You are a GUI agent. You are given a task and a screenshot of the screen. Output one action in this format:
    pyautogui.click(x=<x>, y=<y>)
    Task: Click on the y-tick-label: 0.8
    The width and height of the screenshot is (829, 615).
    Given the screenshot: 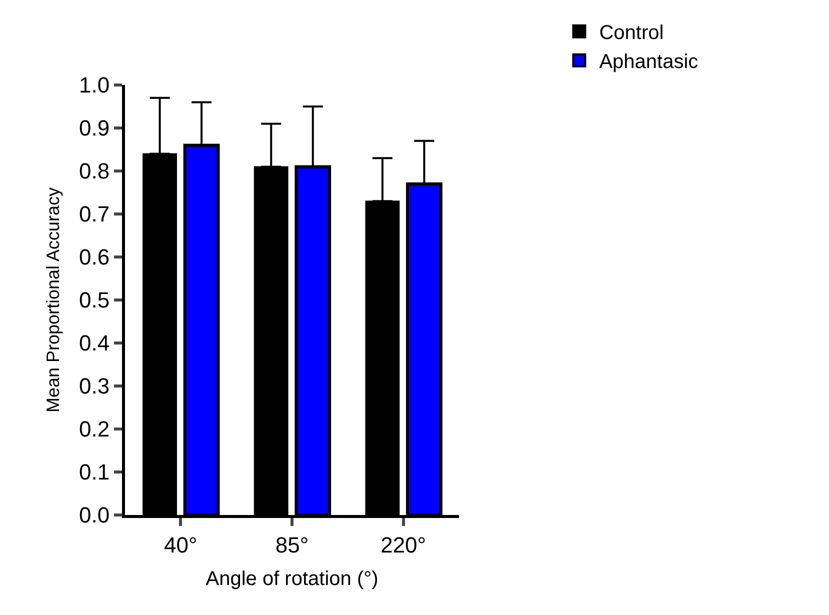 What is the action you would take?
    pyautogui.click(x=94, y=171)
    